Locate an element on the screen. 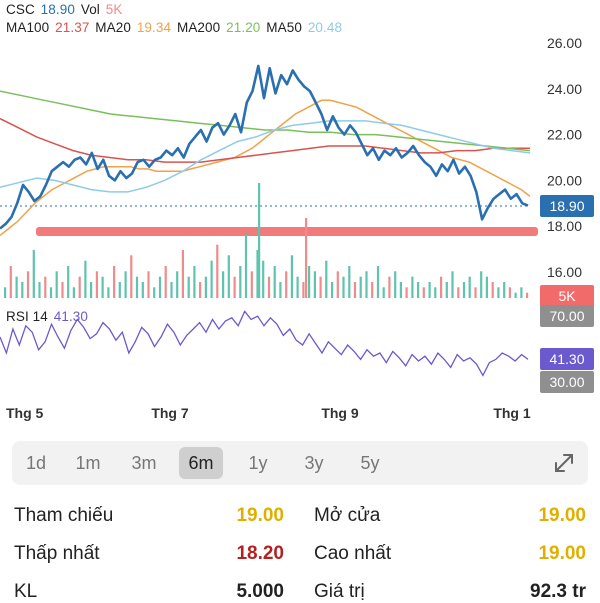  ma20-value: 19.34 is located at coordinates (154, 27).